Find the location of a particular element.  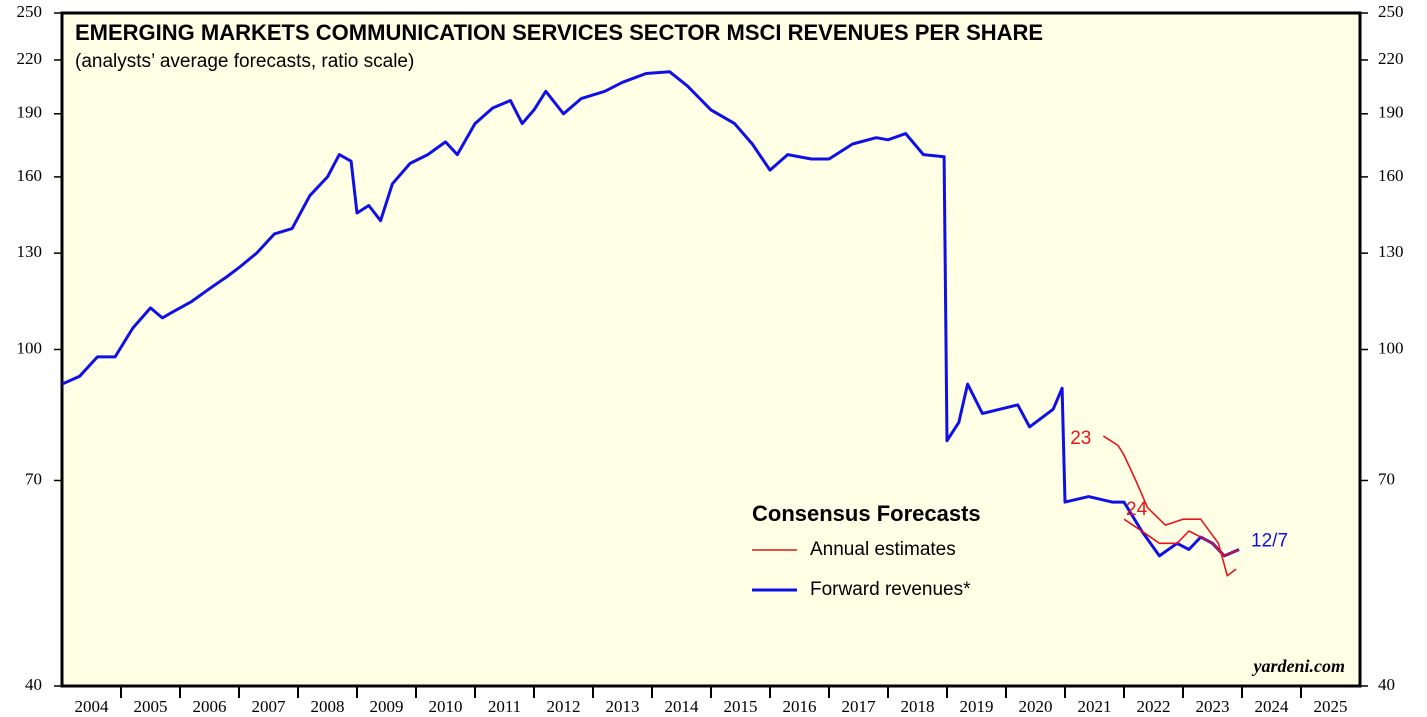

y2-tick-label: 100 is located at coordinates (1391, 347).